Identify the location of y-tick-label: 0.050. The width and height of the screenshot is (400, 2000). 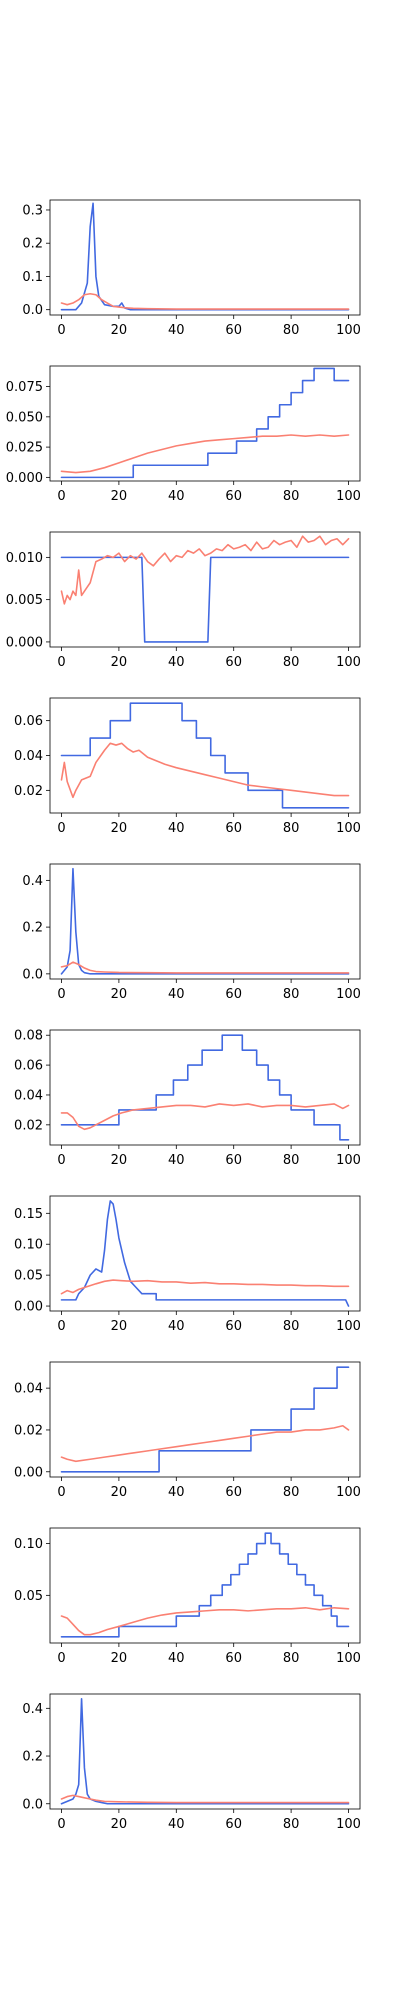
(24, 417).